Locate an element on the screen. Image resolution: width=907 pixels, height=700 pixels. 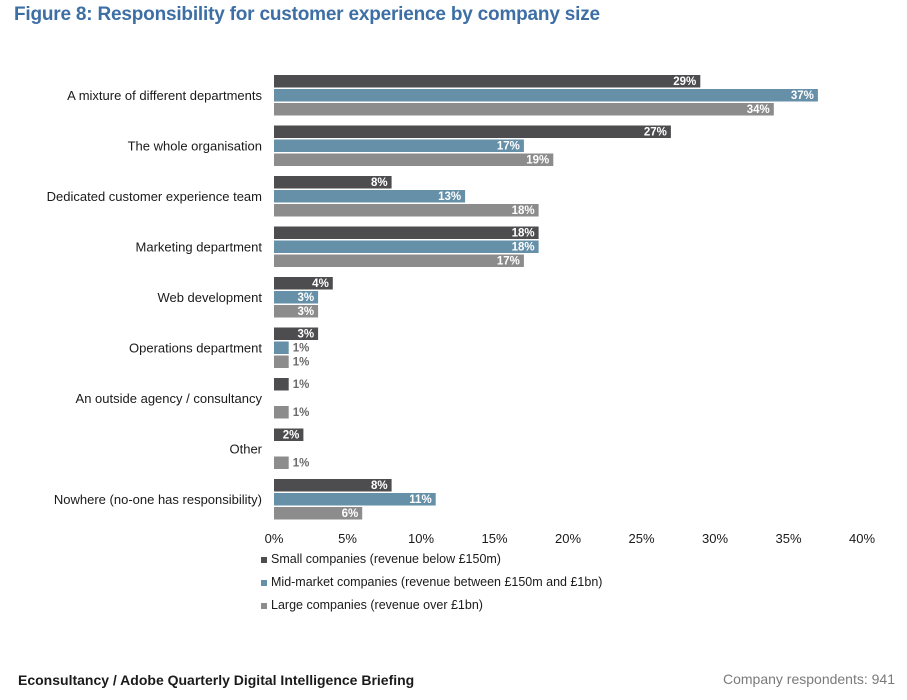
bar-value-label: 11% is located at coordinates (420, 500).